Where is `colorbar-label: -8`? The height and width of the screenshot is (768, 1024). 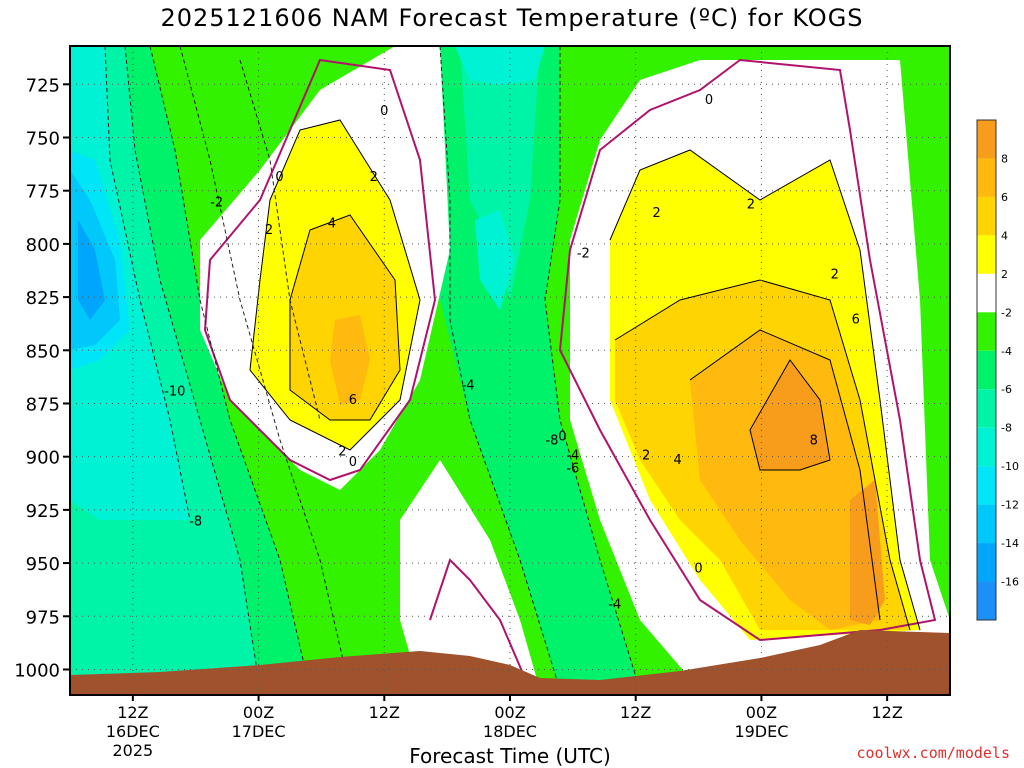 colorbar-label: -8 is located at coordinates (1006, 428).